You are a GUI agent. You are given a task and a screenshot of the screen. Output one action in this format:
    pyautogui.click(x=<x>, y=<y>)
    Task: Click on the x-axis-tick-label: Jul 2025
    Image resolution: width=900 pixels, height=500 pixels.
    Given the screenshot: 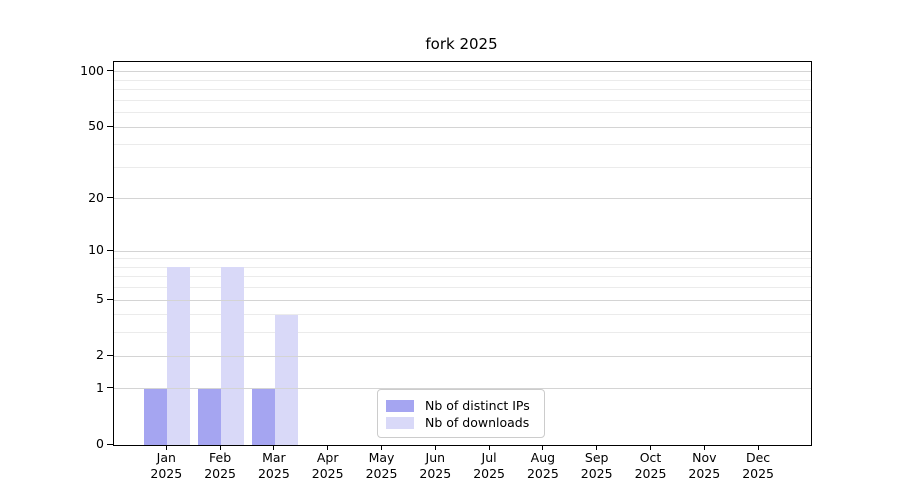 What is the action you would take?
    pyautogui.click(x=489, y=466)
    